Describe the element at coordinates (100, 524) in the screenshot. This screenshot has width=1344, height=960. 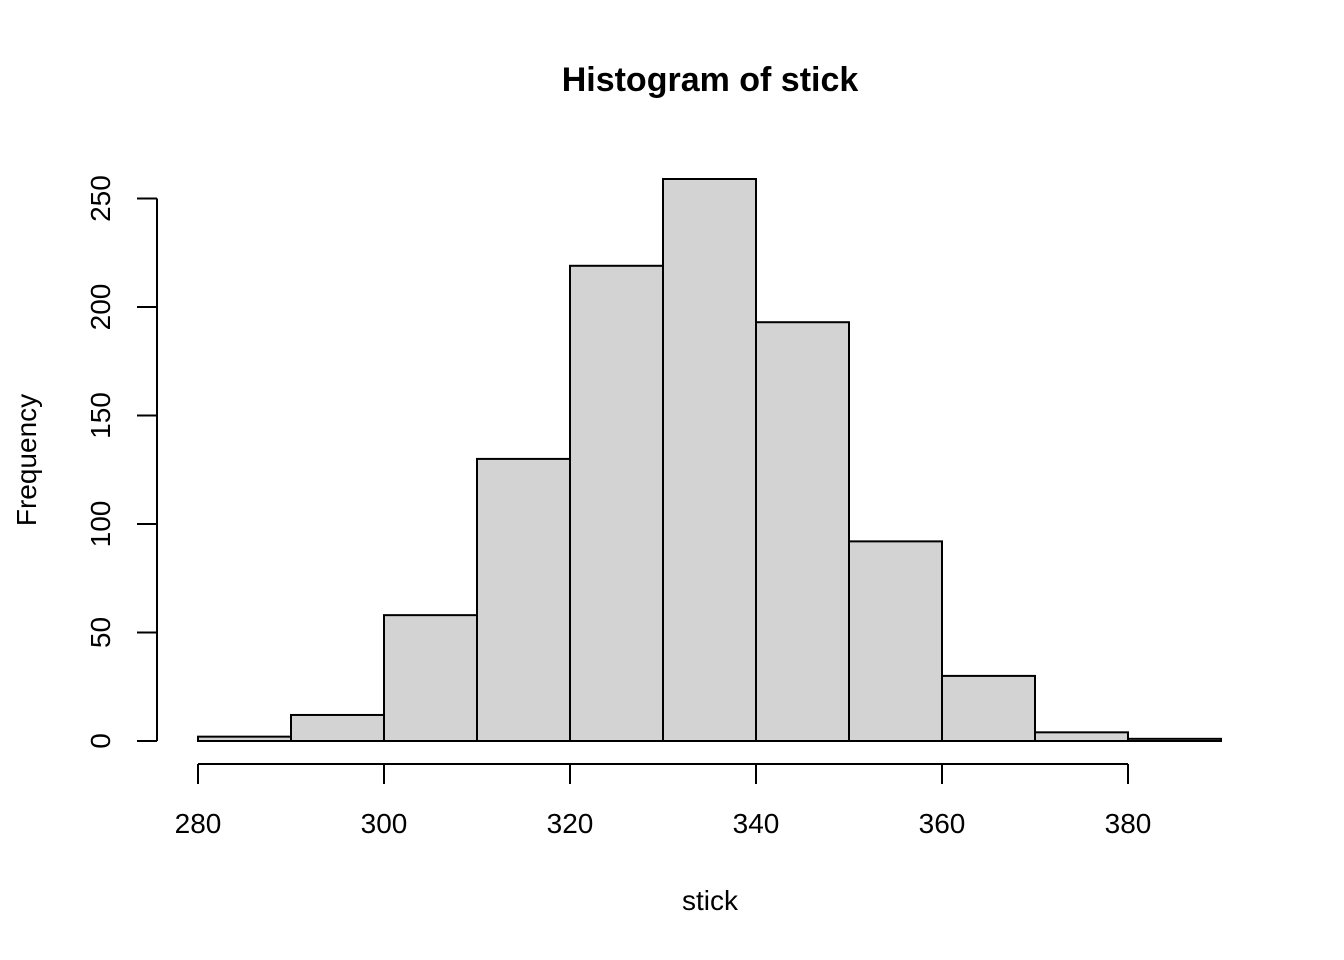
I see `y-tick-label-100: 100` at that location.